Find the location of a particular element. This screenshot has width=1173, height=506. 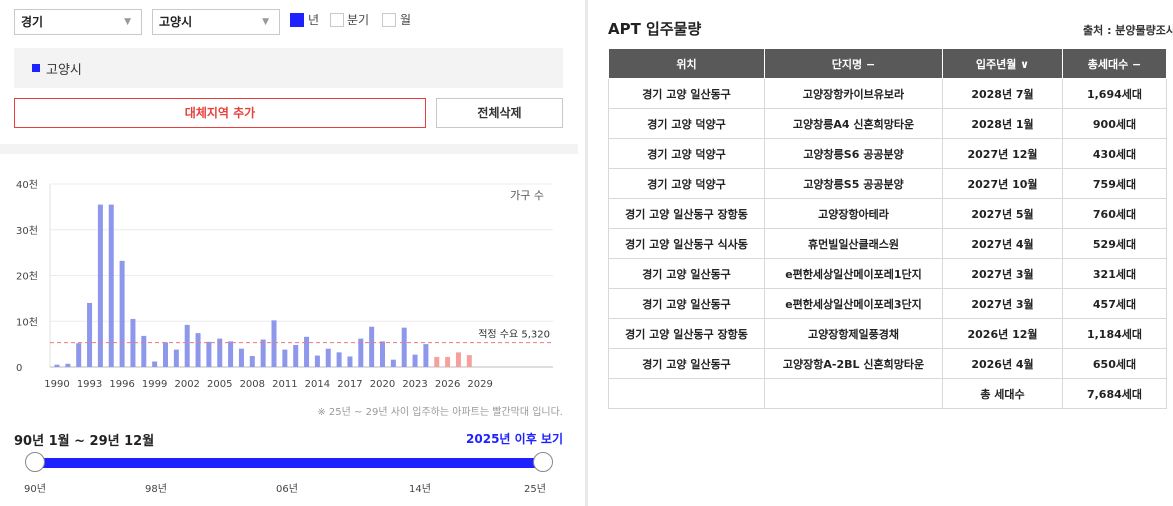

delete-all-button: 전체삭제 is located at coordinates (499, 113).